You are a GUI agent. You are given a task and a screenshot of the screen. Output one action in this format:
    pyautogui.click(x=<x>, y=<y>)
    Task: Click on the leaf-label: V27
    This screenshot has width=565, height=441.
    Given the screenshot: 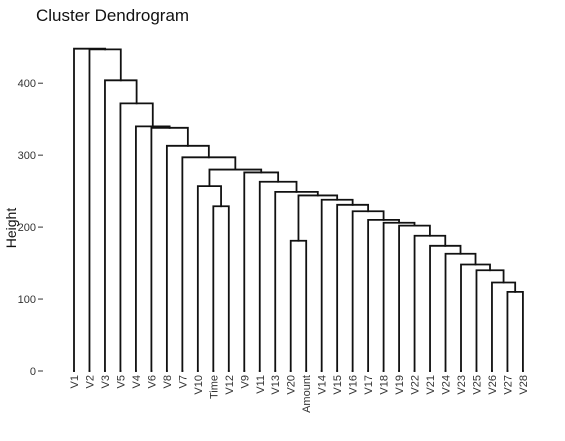 What is the action you would take?
    pyautogui.click(x=508, y=385)
    